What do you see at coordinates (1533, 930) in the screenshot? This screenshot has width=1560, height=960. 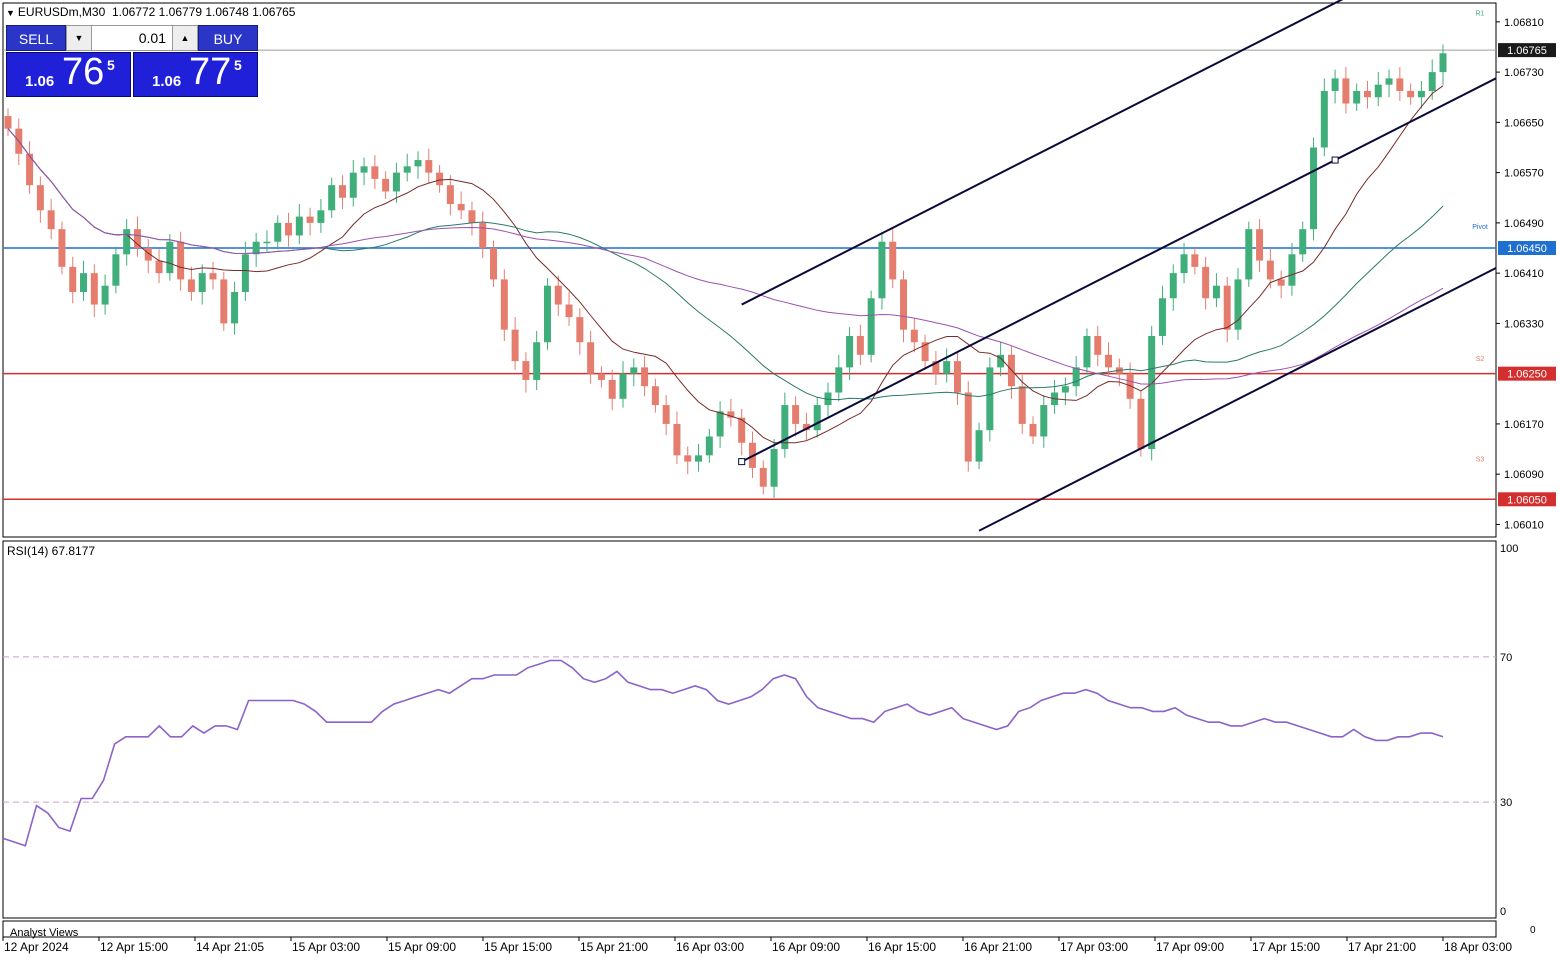 I see `bottom-panel-zero-label: 0` at bounding box center [1533, 930].